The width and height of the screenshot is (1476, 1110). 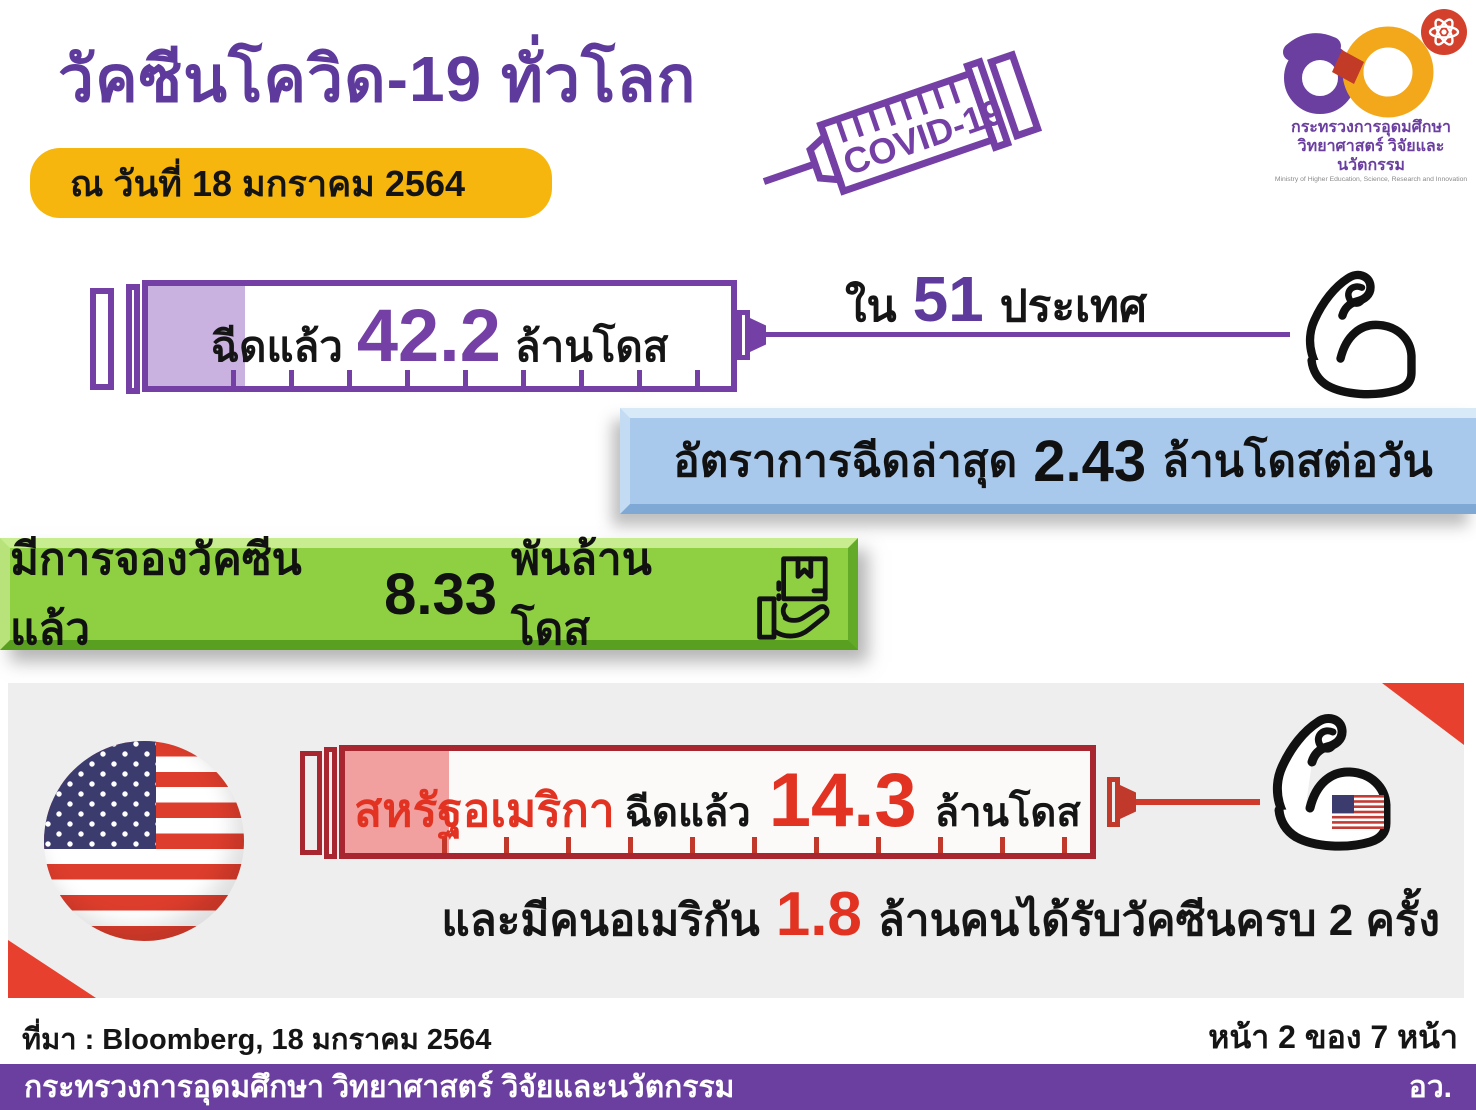 I want to click on usa-syringe-rod, so click(x=330, y=803).